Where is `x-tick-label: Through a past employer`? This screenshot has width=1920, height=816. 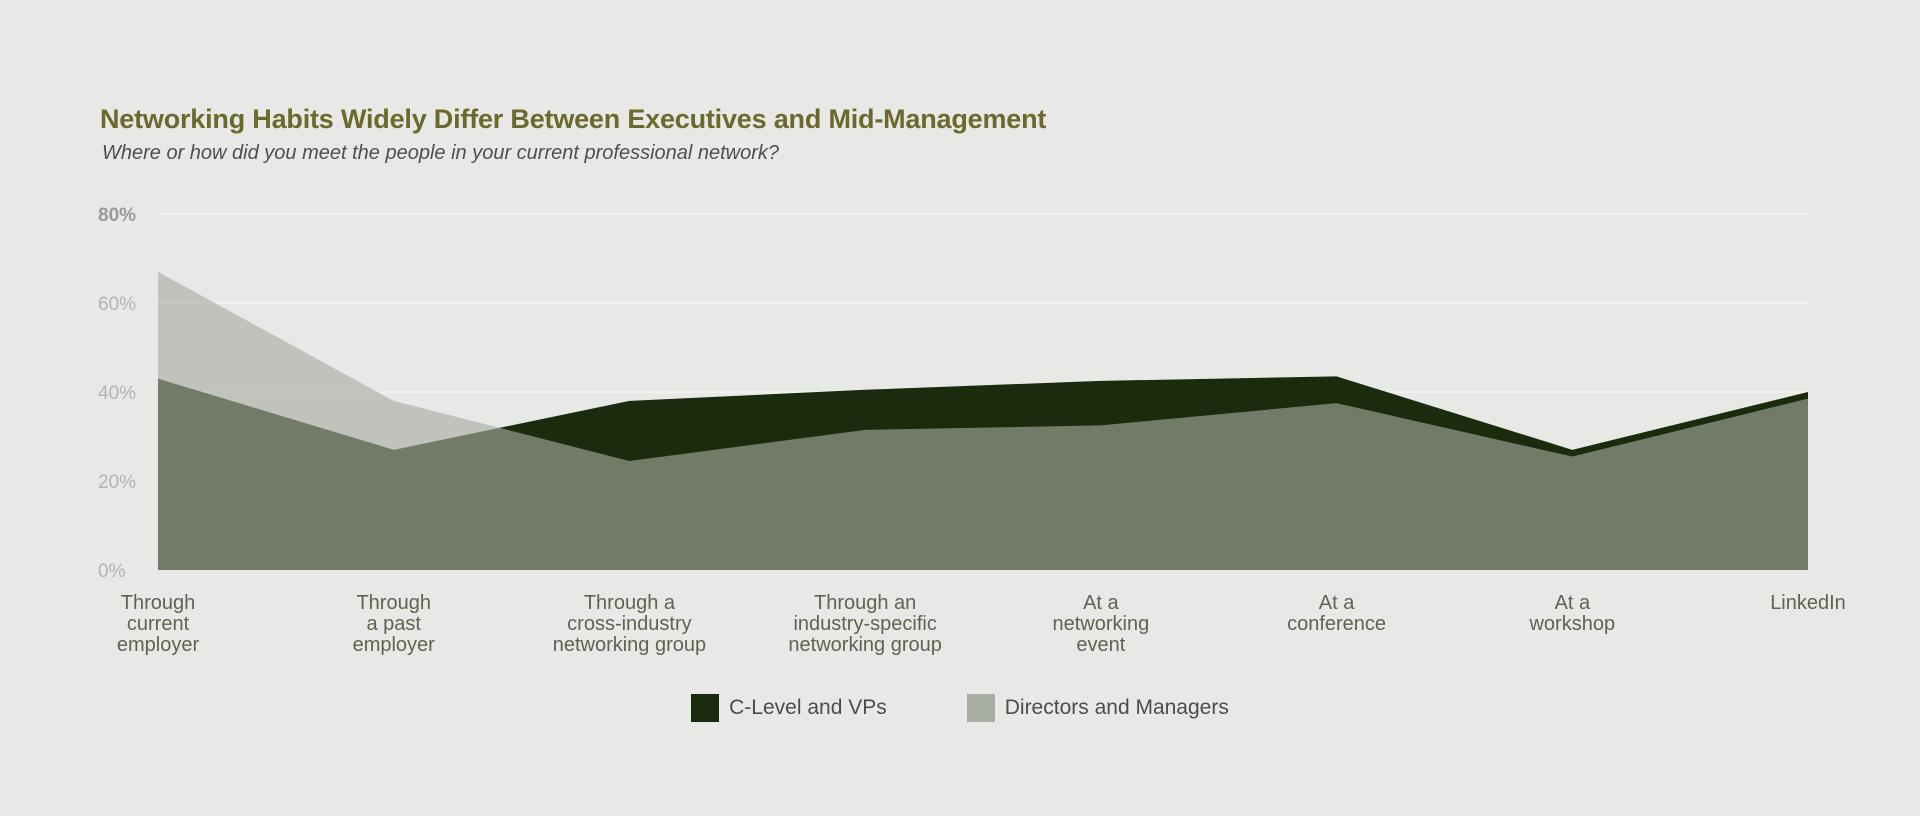 x-tick-label: Through a past employer is located at coordinates (394, 624).